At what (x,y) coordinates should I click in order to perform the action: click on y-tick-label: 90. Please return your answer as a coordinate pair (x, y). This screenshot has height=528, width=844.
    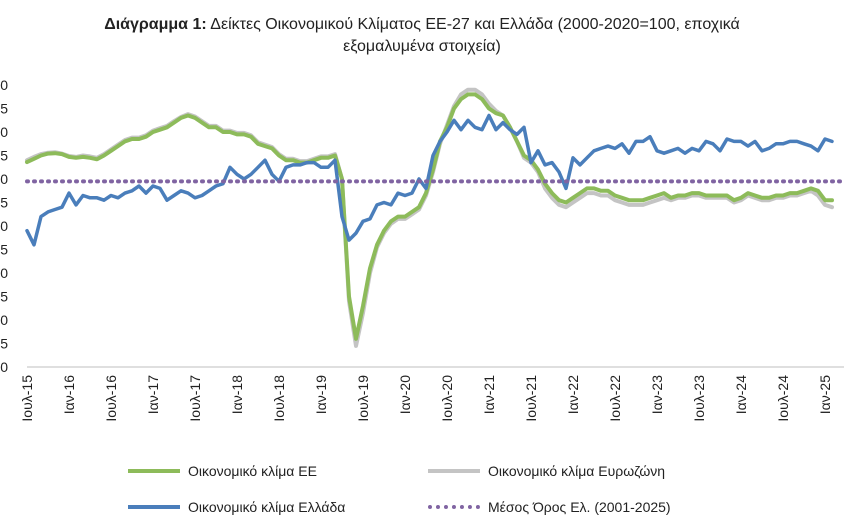
    Looking at the image, I should click on (4, 226).